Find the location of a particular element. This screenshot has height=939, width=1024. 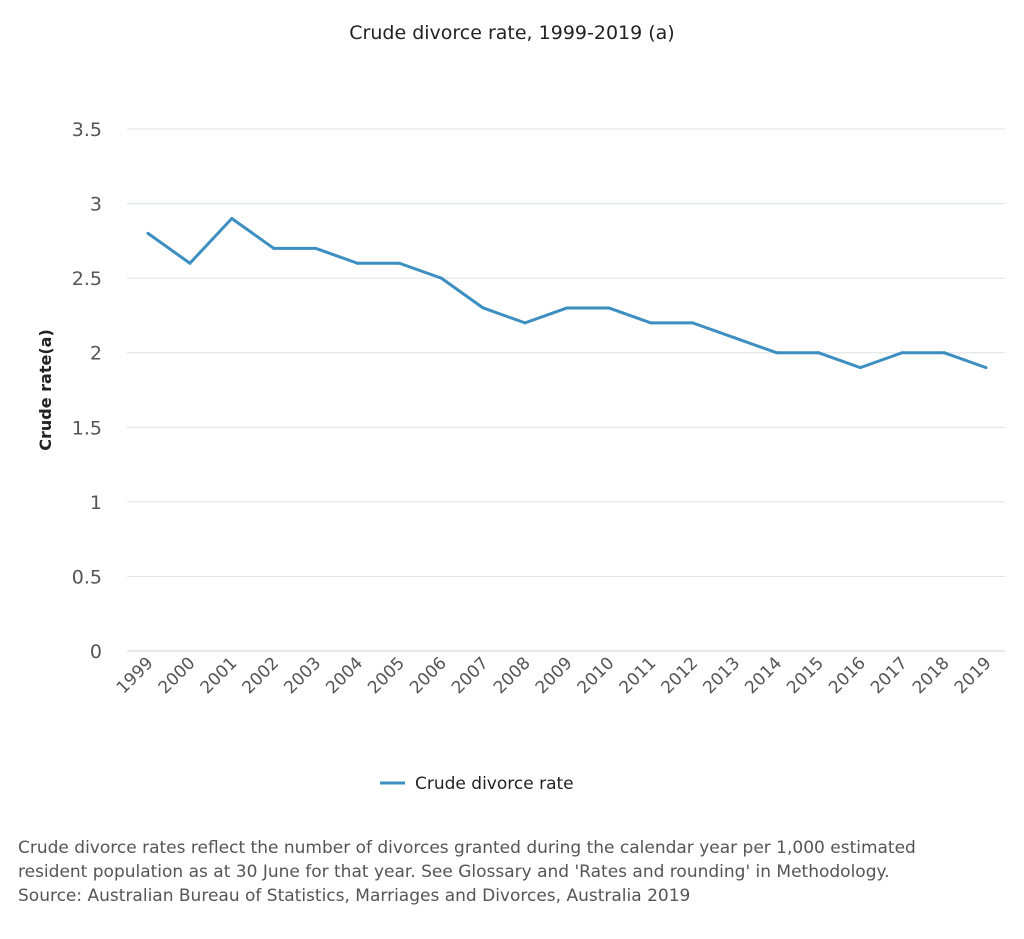

x-tick-label: 2003 is located at coordinates (302, 675).